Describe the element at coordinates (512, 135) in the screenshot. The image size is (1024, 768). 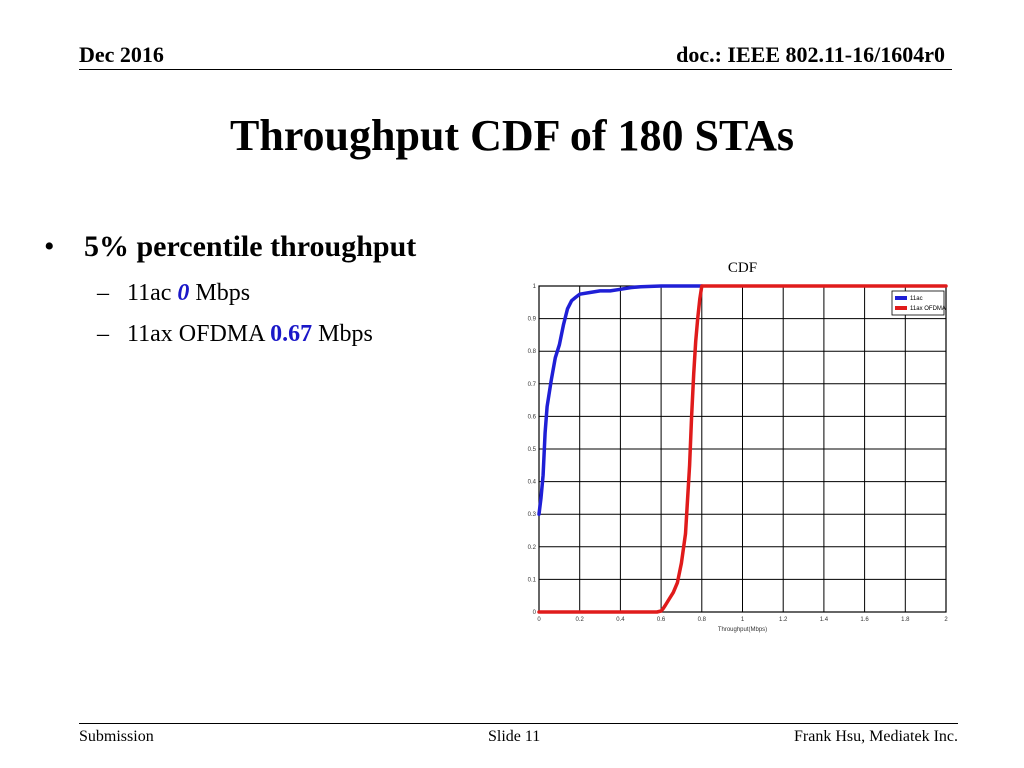
I see `slide-title: Throughput CDF of 180 STAs` at that location.